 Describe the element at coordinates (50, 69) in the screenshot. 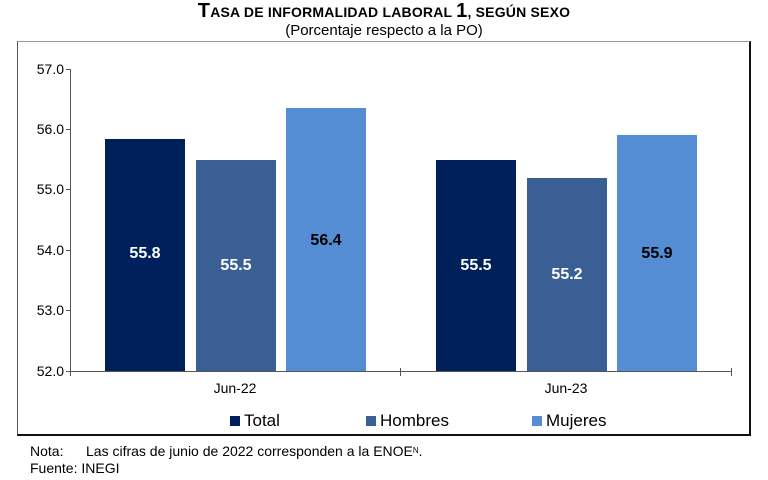

I see `y-tick-label: 57.0` at that location.